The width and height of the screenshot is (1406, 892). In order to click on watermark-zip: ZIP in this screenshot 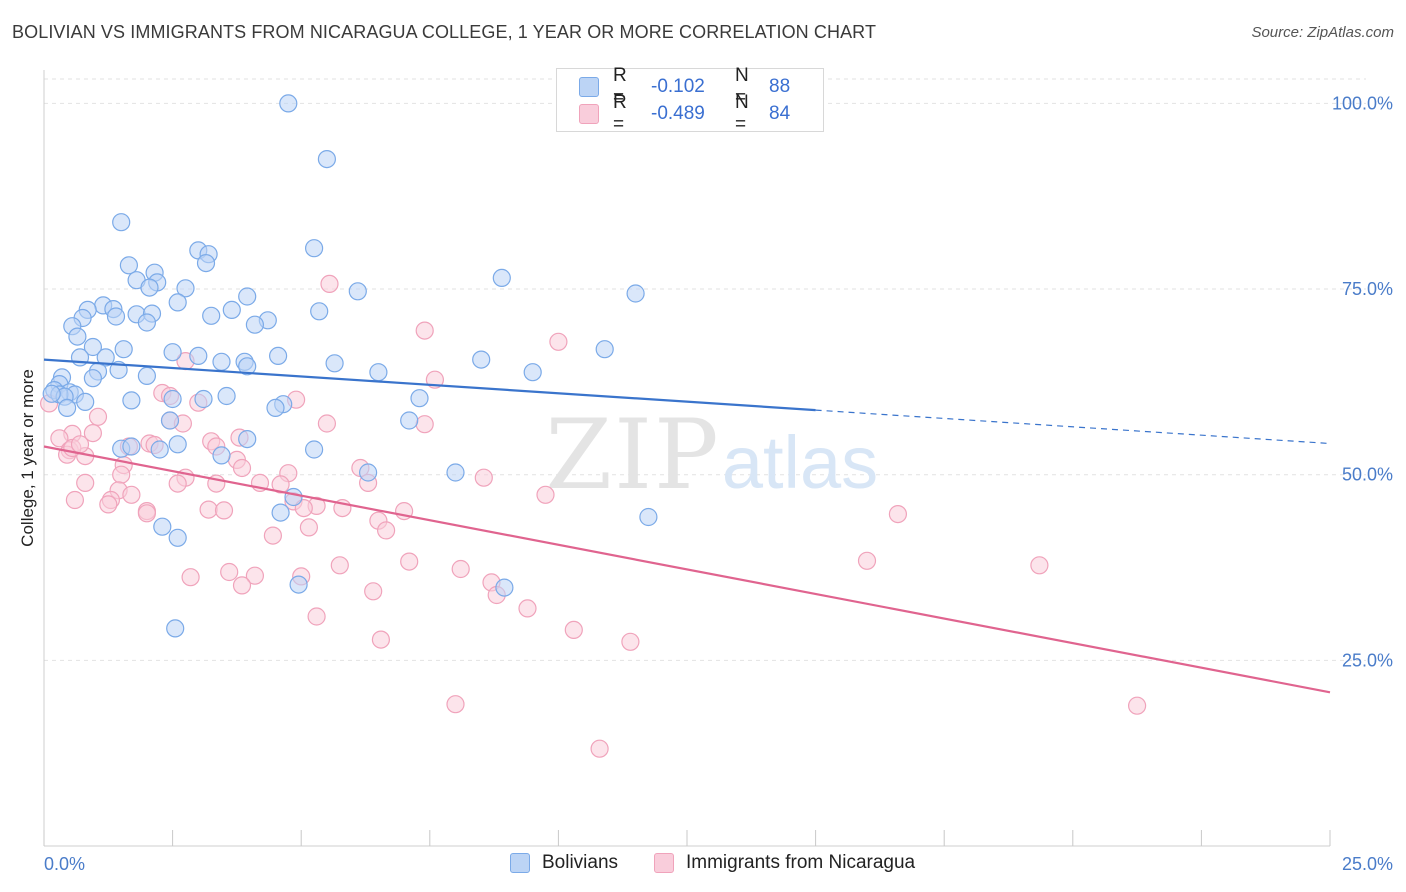, I will do `click(632, 455)`.